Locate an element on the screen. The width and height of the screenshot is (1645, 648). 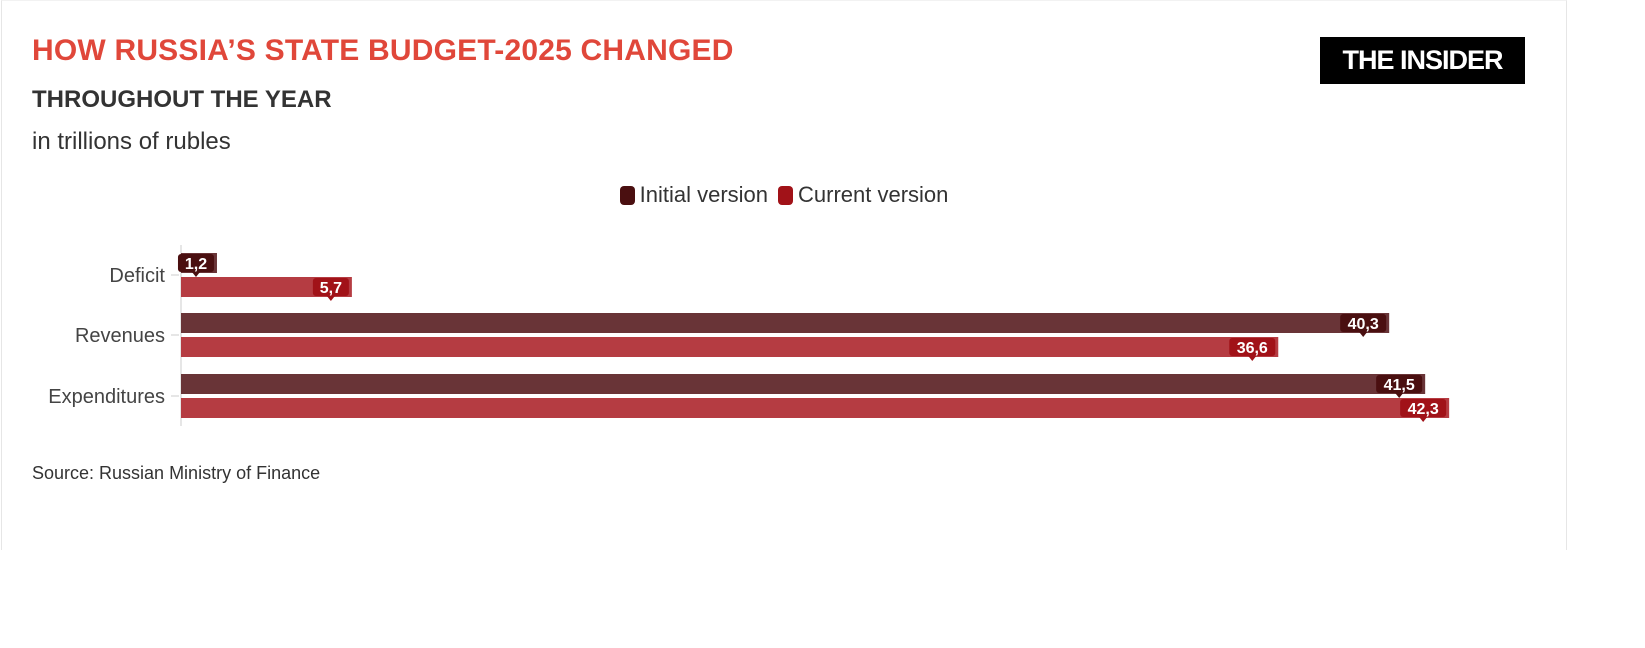
data-label: 41,5 is located at coordinates (1399, 385).